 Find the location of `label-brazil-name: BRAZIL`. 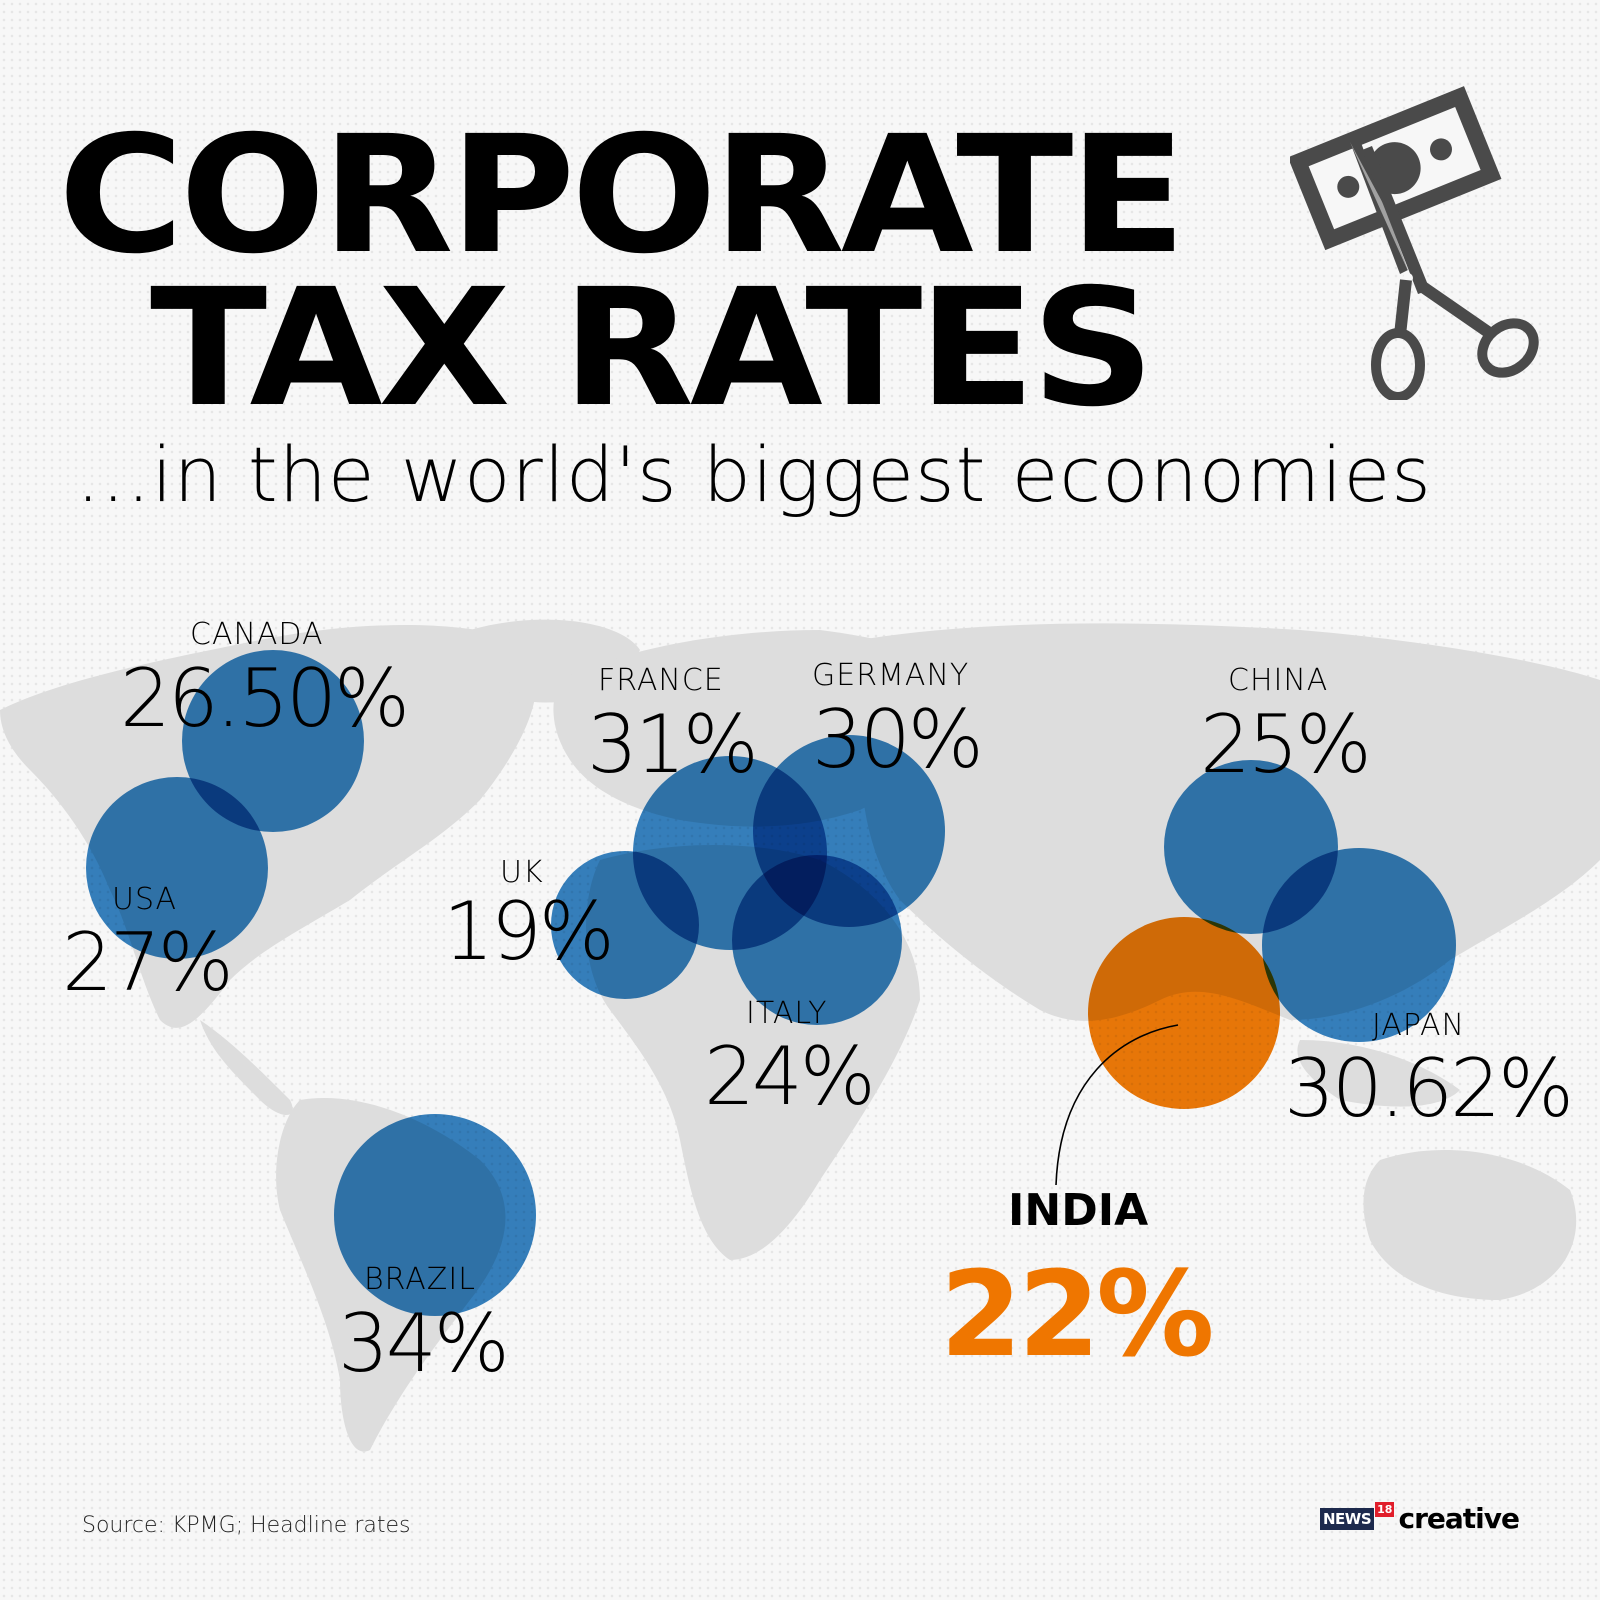

label-brazil-name: BRAZIL is located at coordinates (420, 1279).